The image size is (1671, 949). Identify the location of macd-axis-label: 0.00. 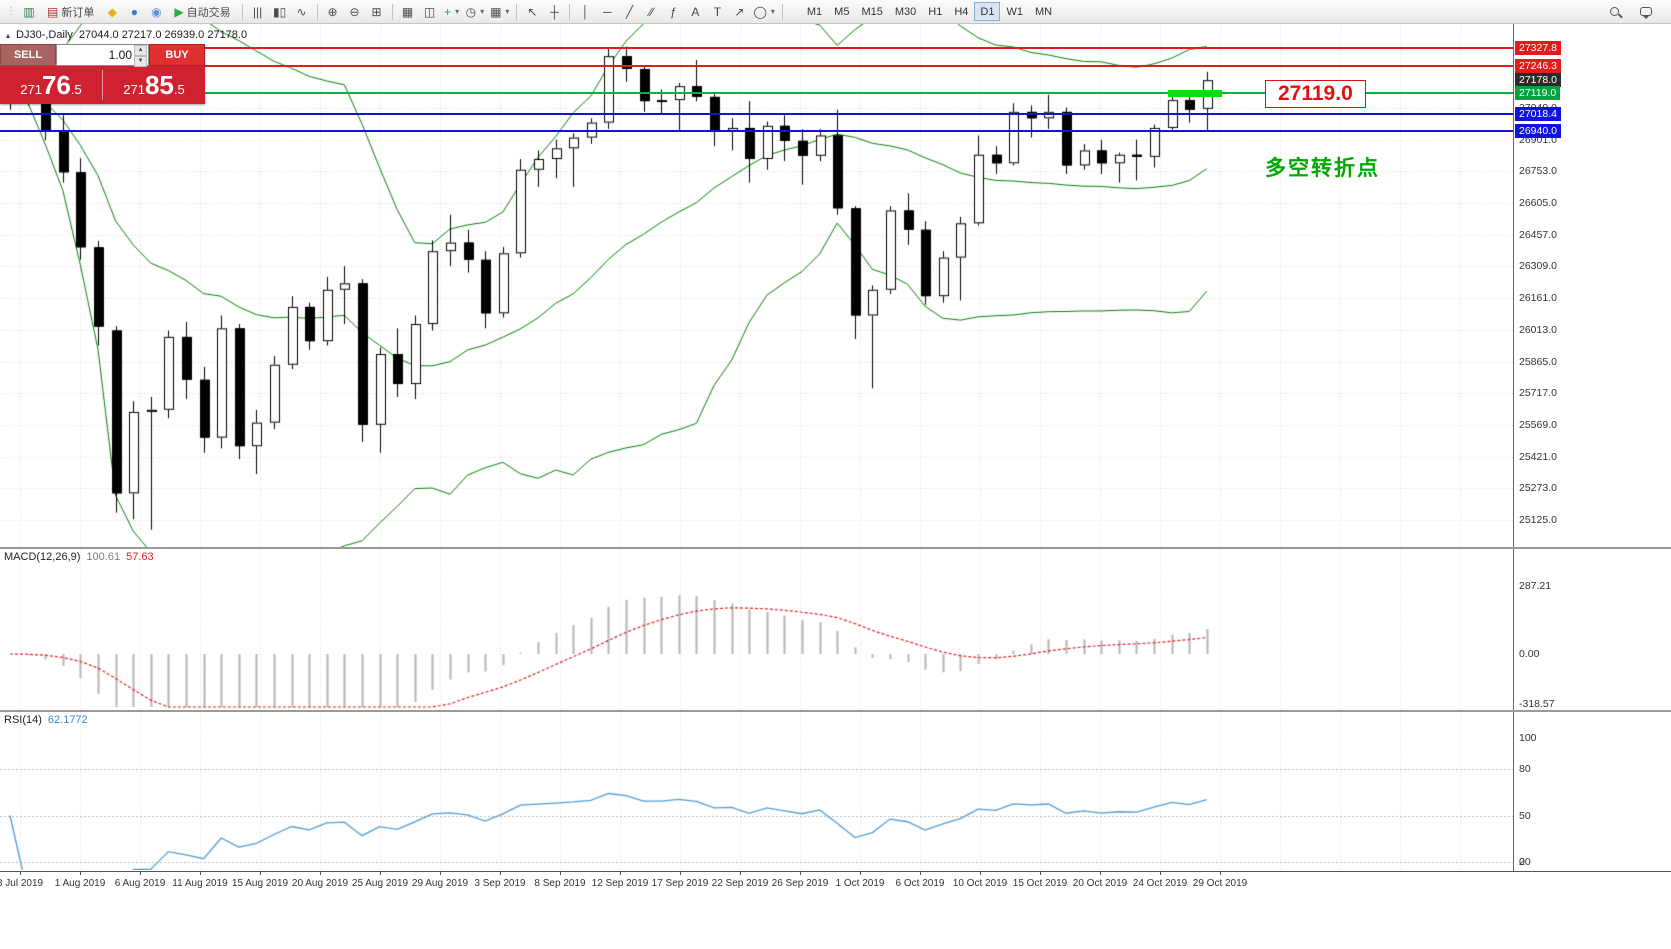
(1529, 654).